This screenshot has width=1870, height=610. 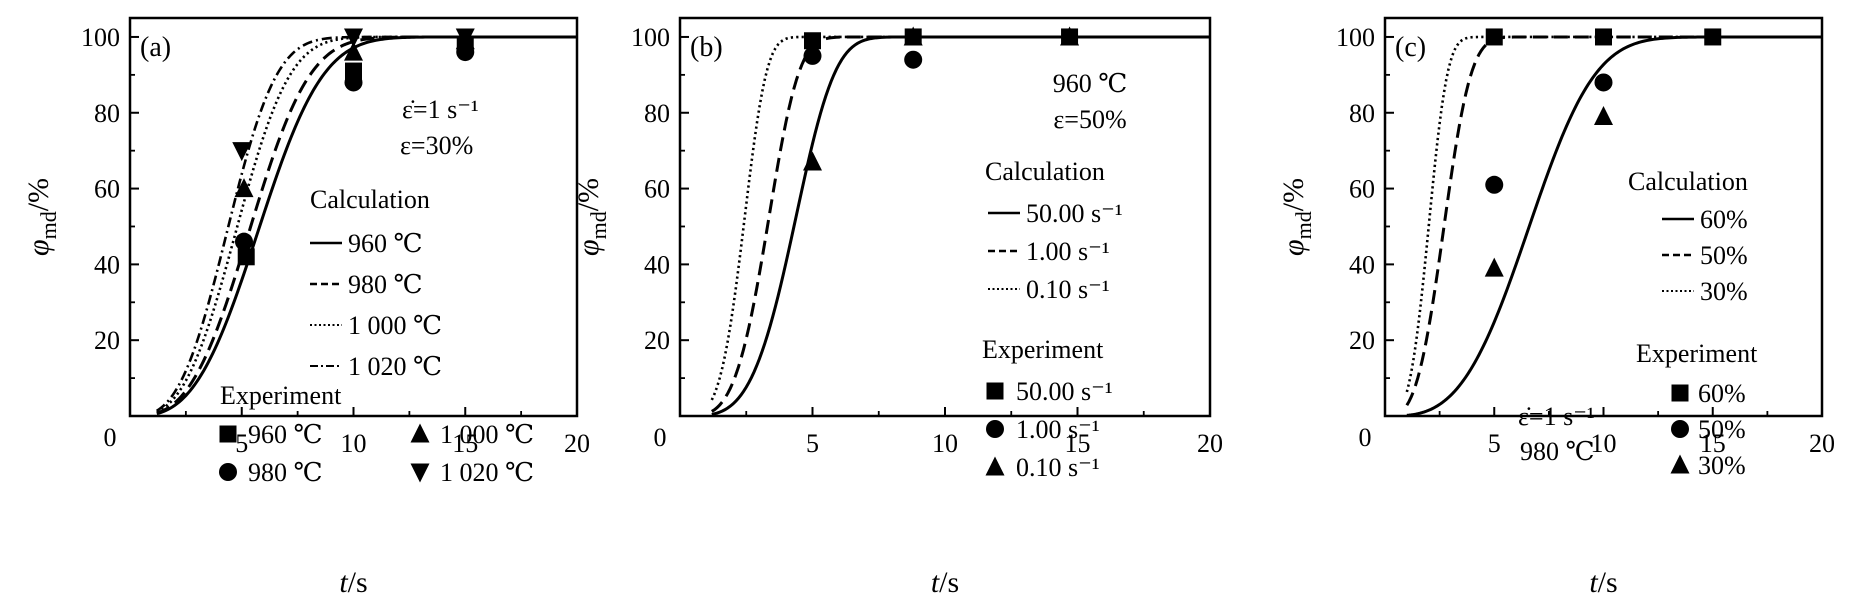 What do you see at coordinates (1058, 467) in the screenshot?
I see `legend-exp-entry: 0.10 s⁻¹` at bounding box center [1058, 467].